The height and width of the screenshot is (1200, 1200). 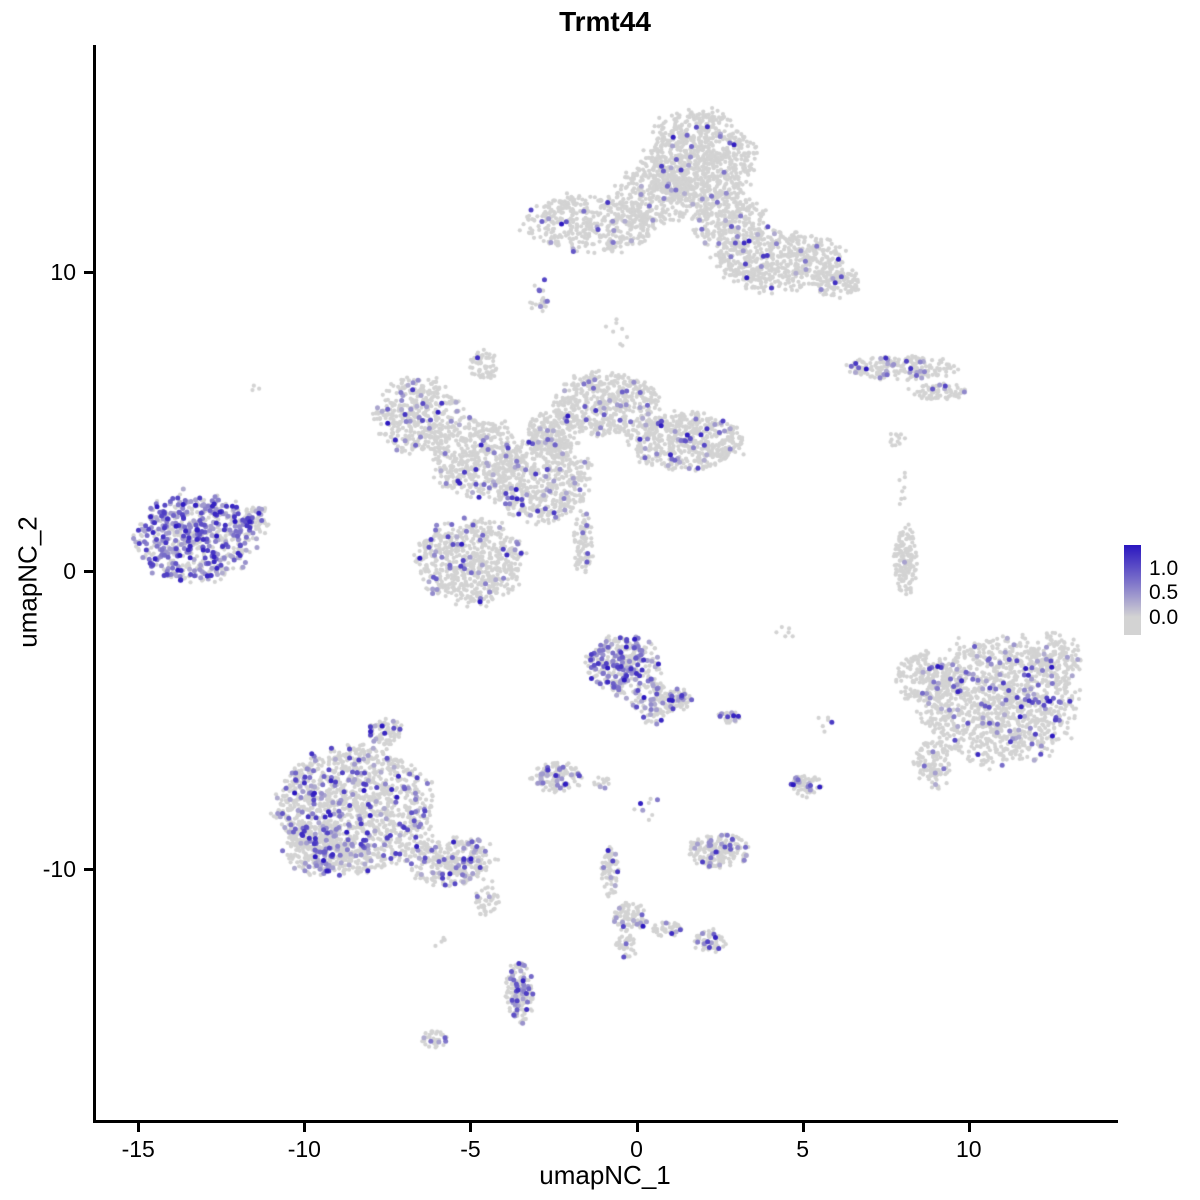 What do you see at coordinates (470, 1149) in the screenshot?
I see `x-tick-label: -5` at bounding box center [470, 1149].